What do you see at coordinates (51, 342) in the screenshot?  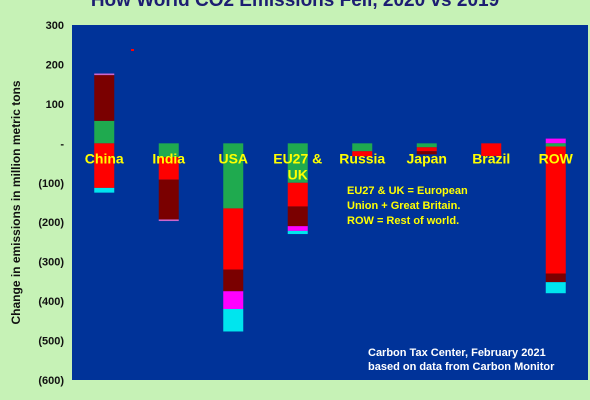 I see `y-tick-label: (500)` at bounding box center [51, 342].